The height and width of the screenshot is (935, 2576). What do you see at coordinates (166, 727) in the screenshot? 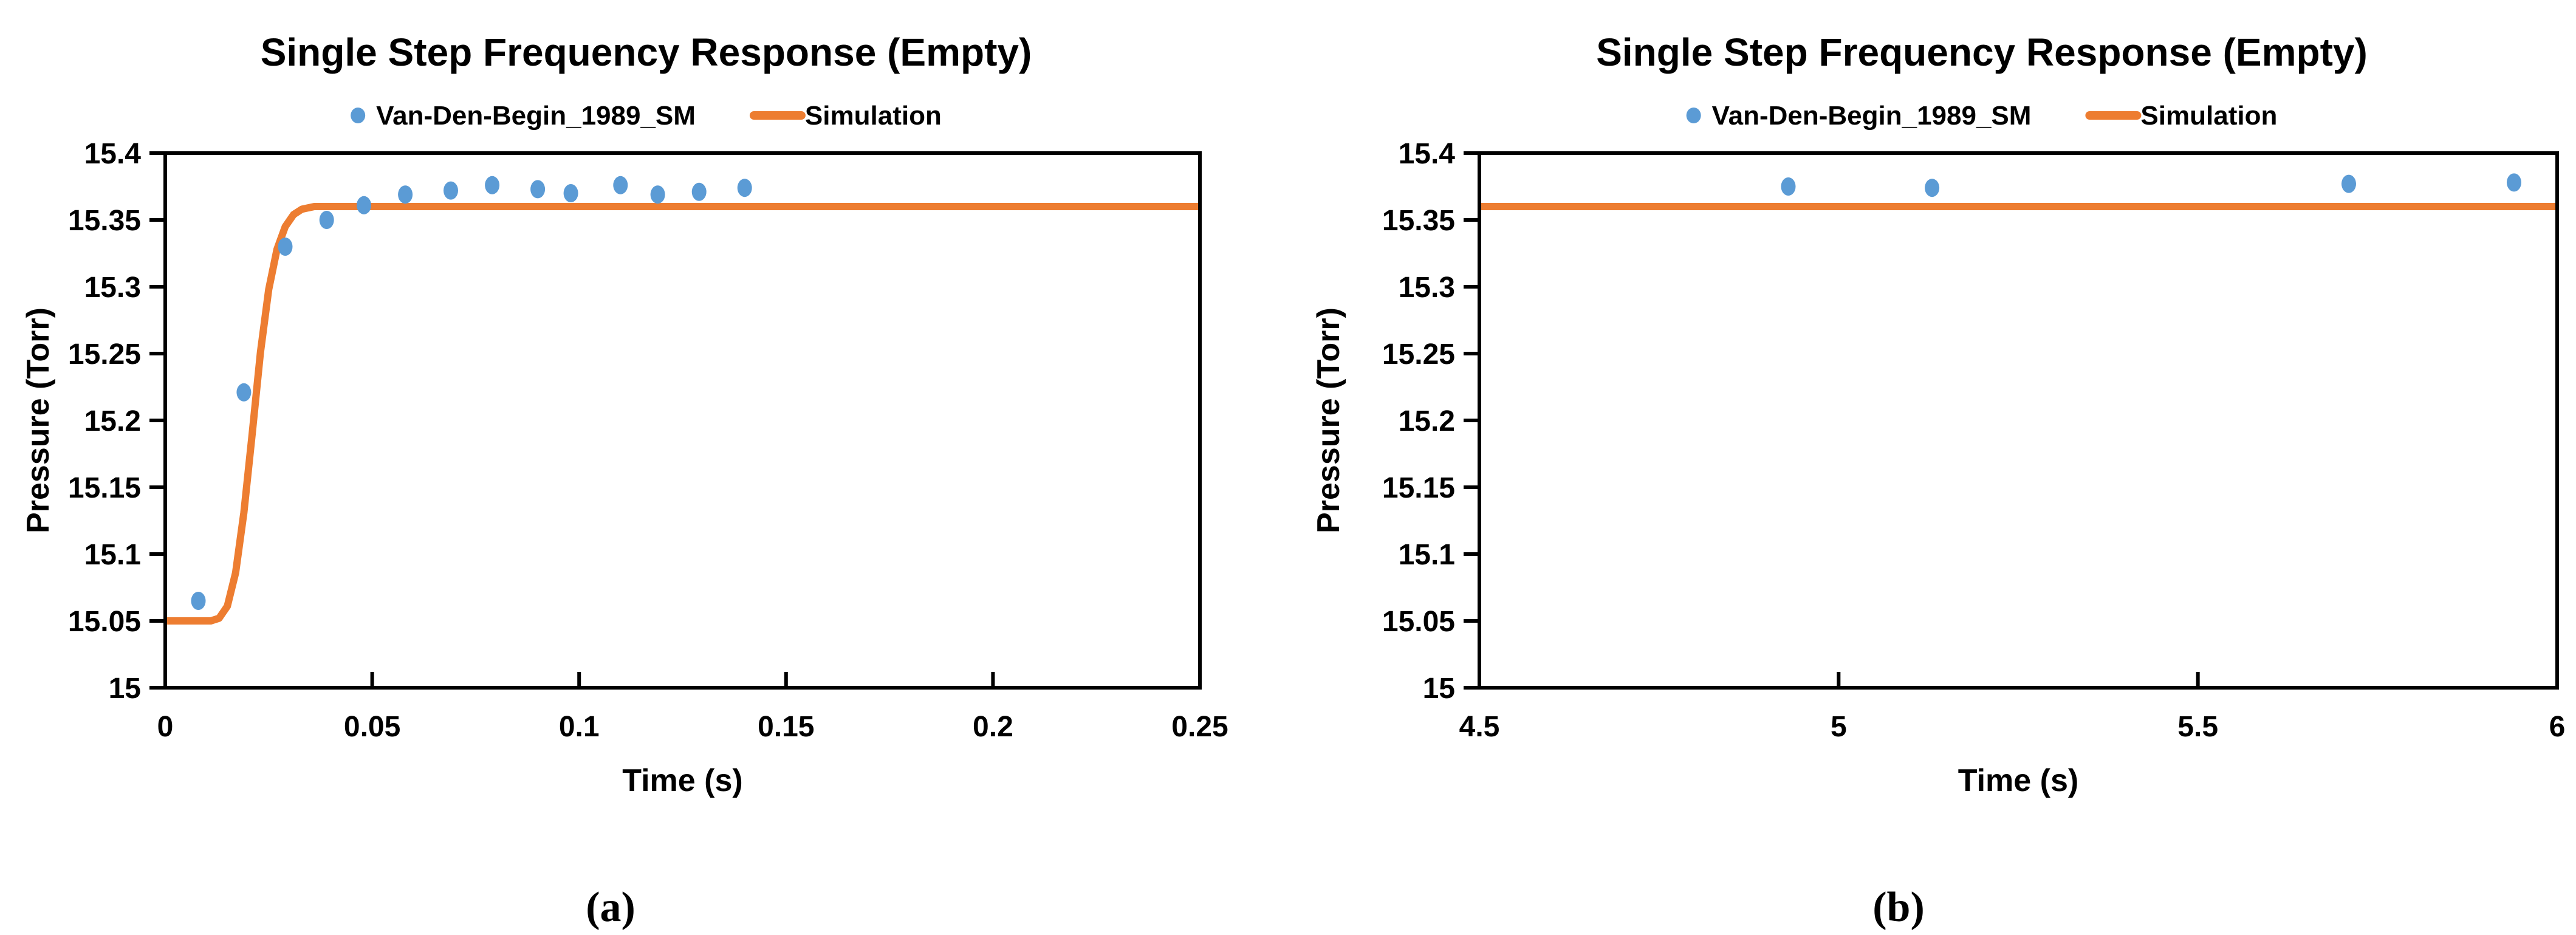
I see `x-tick-label: 0` at bounding box center [166, 727].